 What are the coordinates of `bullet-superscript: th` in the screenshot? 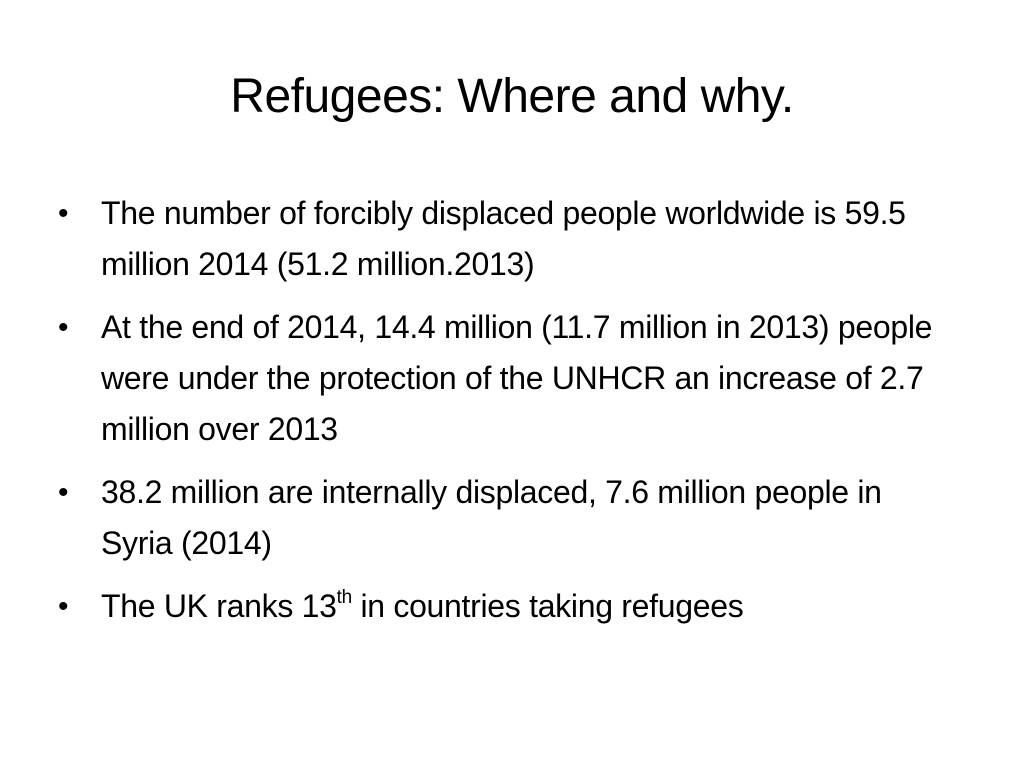 It's located at (344, 597).